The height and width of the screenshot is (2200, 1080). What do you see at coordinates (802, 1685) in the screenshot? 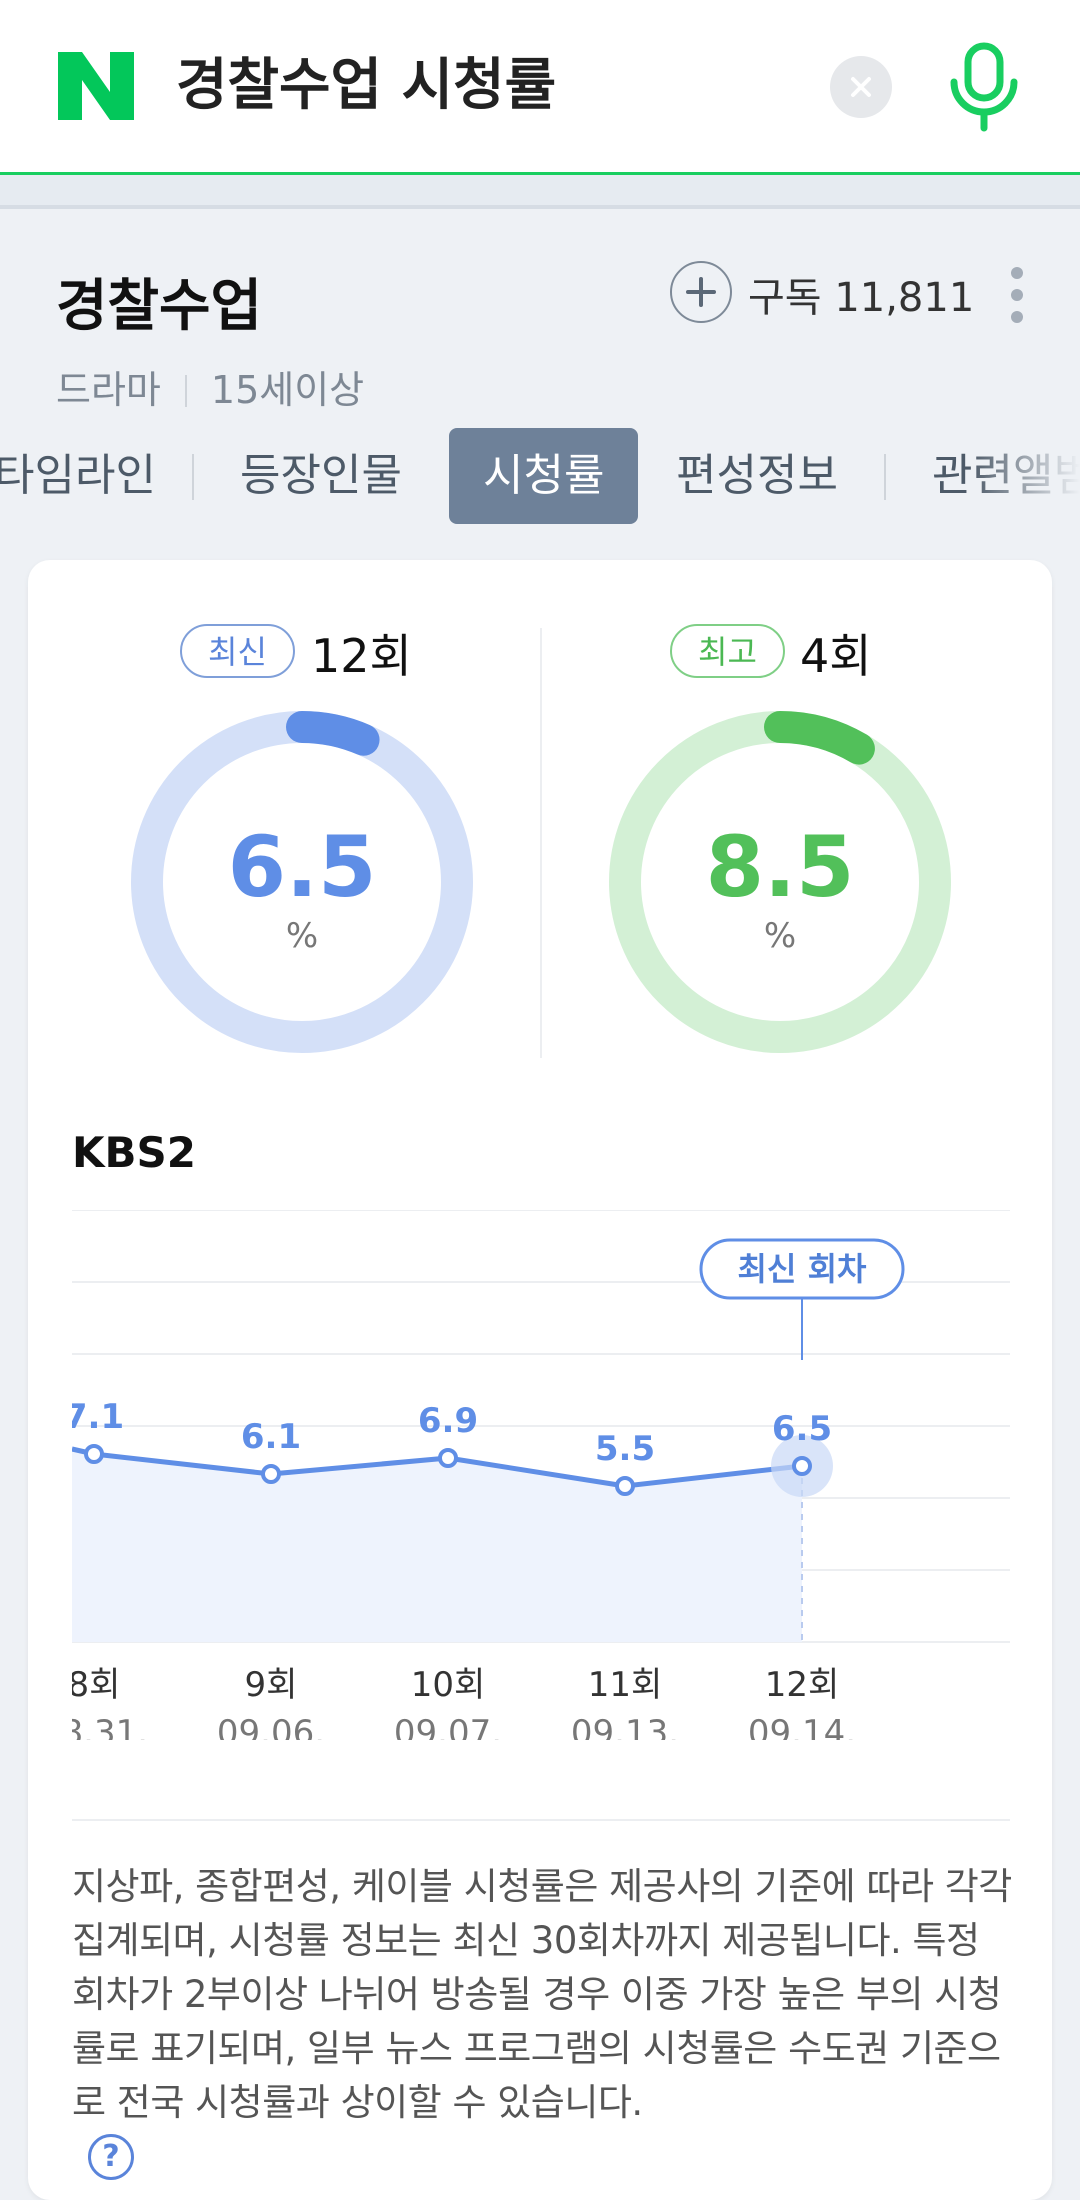
I see `chart-x-tick-label: 12회` at bounding box center [802, 1685].